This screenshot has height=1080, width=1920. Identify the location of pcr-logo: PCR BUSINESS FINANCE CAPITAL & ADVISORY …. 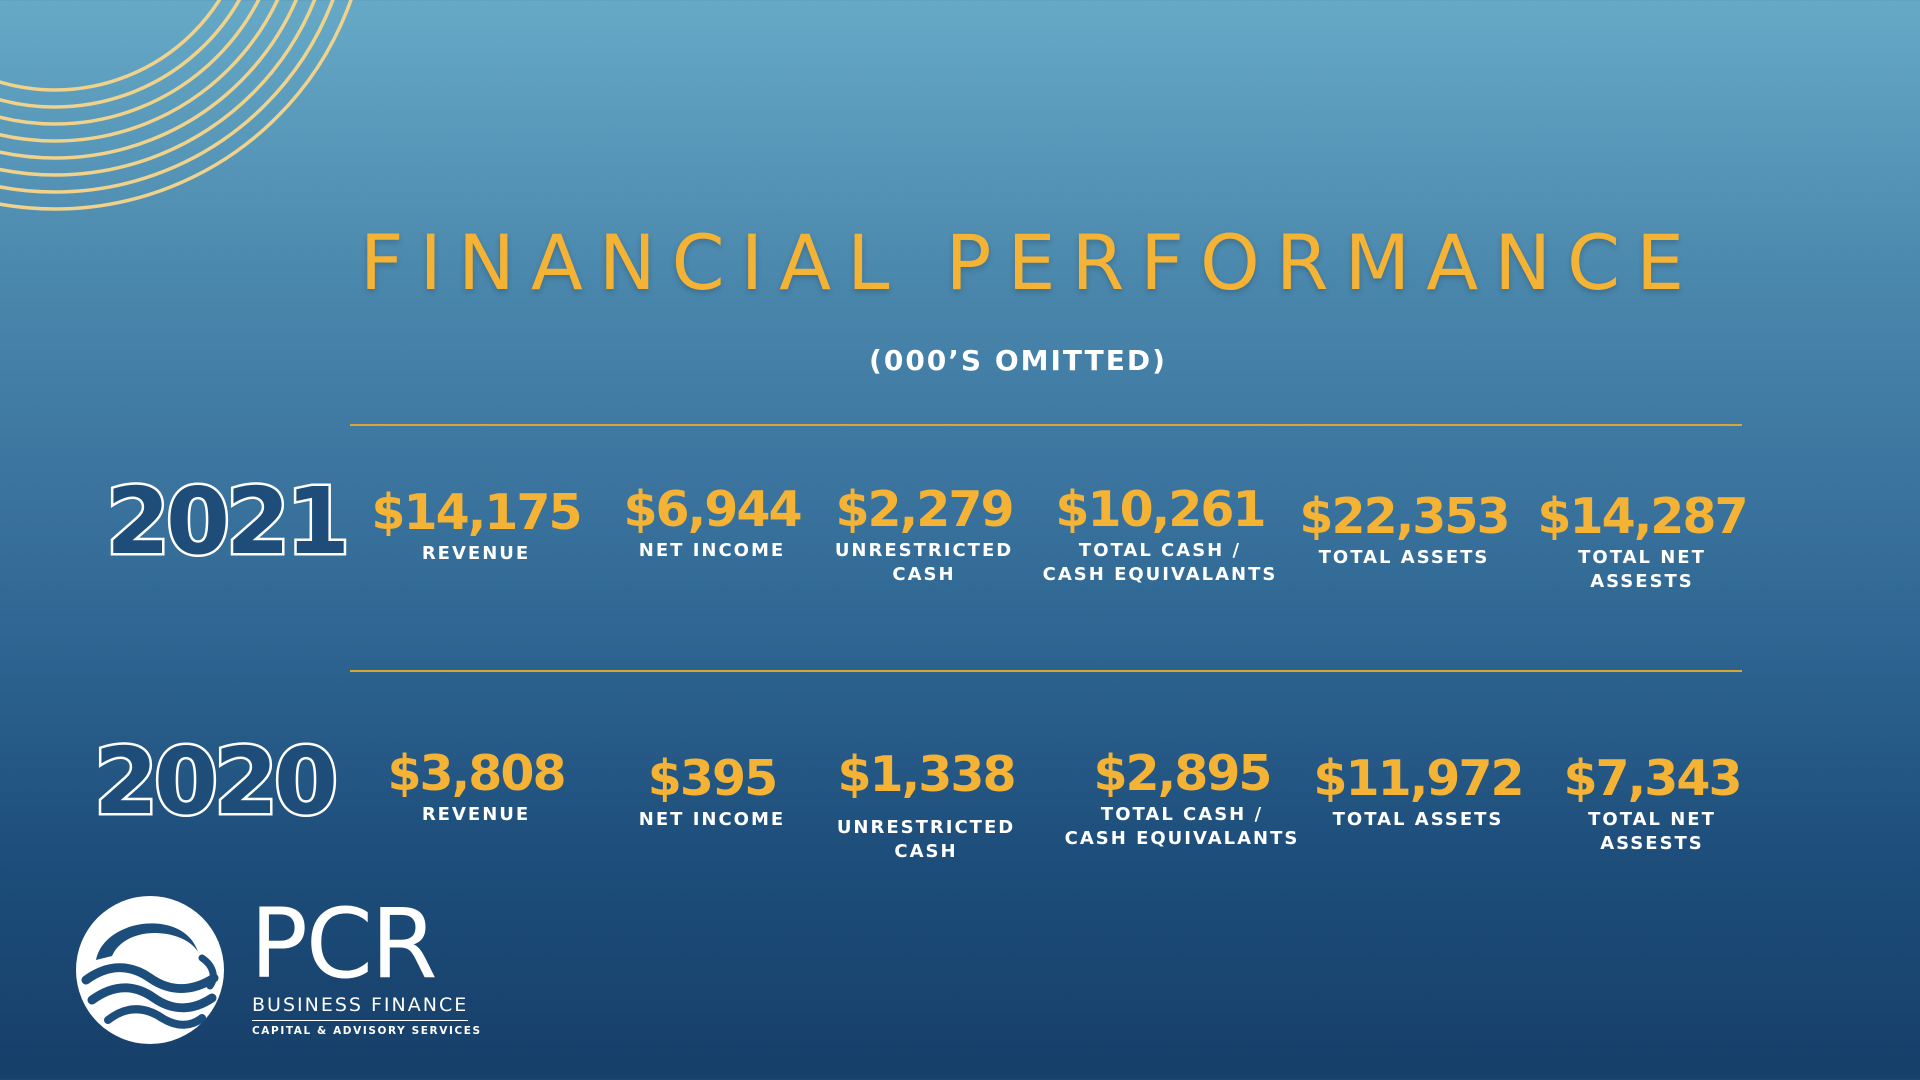
(304, 974).